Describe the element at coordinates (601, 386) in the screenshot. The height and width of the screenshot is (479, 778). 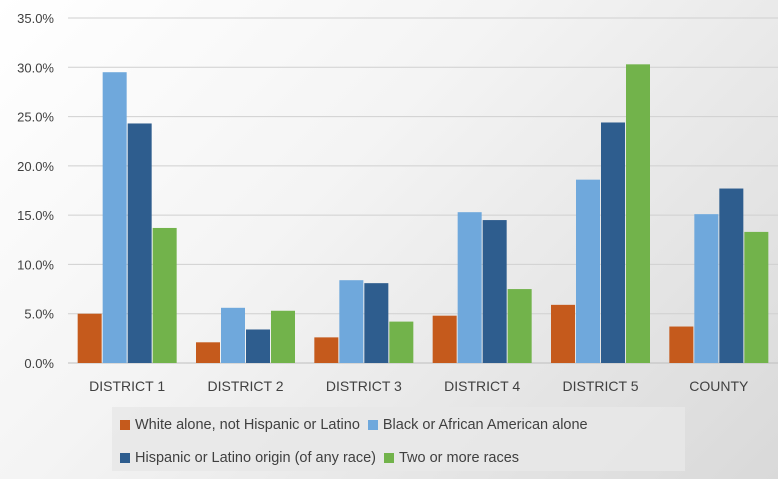
I see `x-category-label-4: DISTRICT 5` at that location.